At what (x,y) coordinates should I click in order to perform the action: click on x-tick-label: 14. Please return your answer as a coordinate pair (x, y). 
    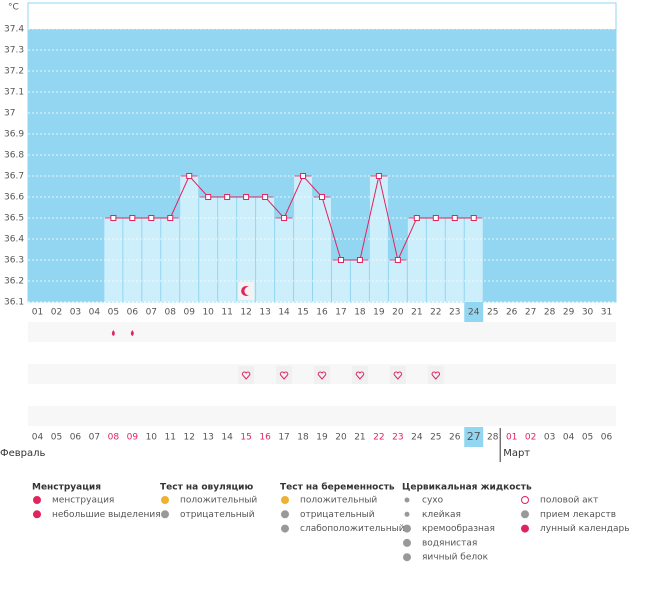
    Looking at the image, I should click on (284, 313).